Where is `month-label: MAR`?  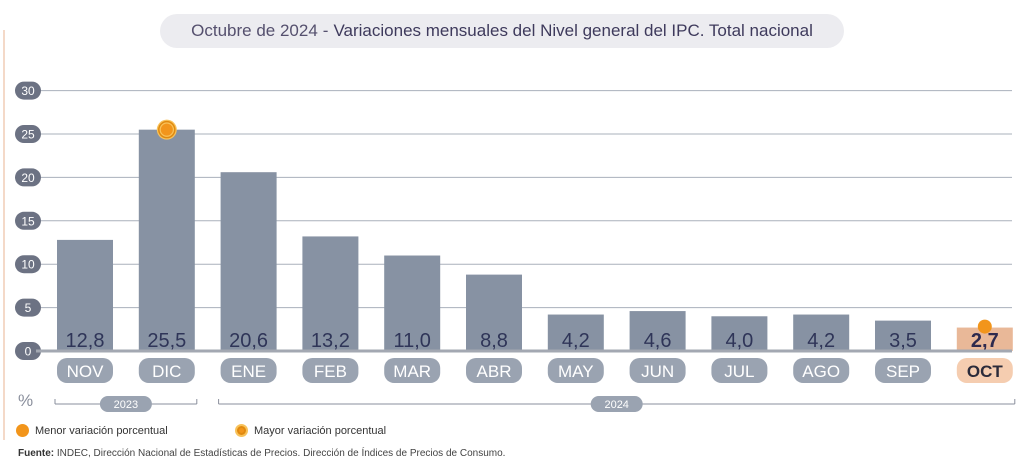
month-label: MAR is located at coordinates (412, 371).